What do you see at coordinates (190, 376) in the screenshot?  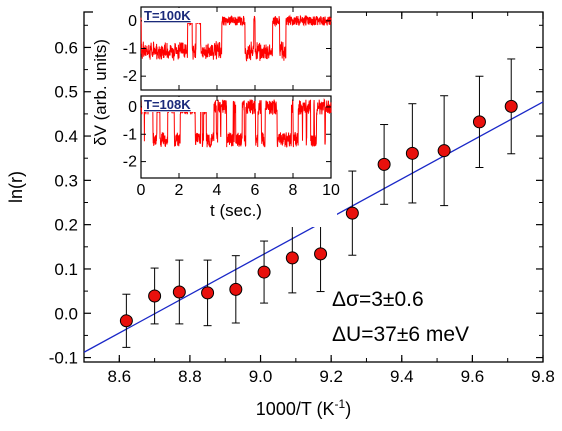 I see `x-tick-label: 8.8` at bounding box center [190, 376].